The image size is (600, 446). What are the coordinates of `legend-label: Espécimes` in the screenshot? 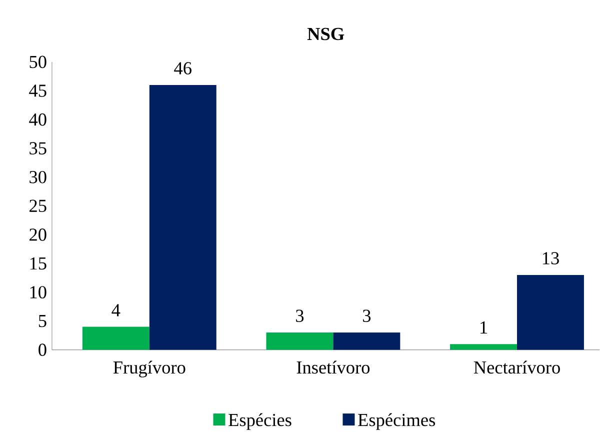 It's located at (397, 421).